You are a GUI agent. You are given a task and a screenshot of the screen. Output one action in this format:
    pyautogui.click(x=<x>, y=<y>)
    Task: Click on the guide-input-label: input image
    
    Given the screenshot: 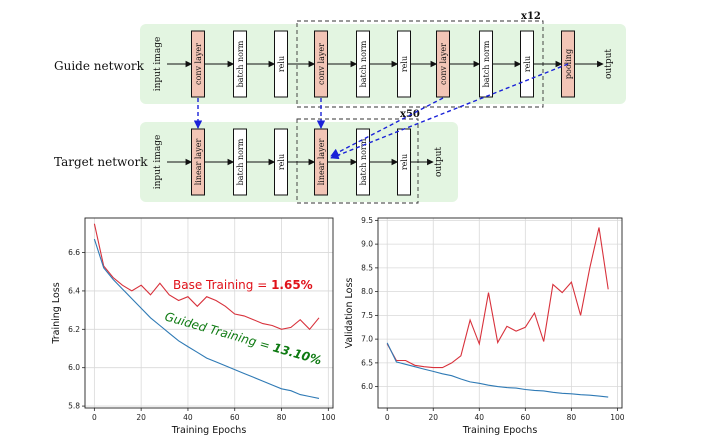 What is the action you would take?
    pyautogui.click(x=158, y=64)
    